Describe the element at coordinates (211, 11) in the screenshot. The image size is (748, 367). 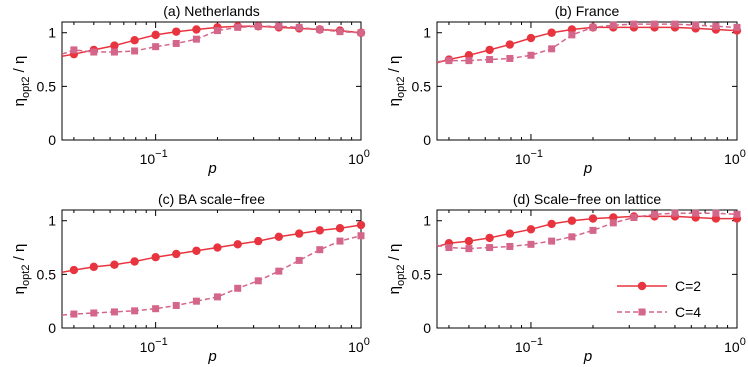
I see `chart-title: (a) Netherlands` at that location.